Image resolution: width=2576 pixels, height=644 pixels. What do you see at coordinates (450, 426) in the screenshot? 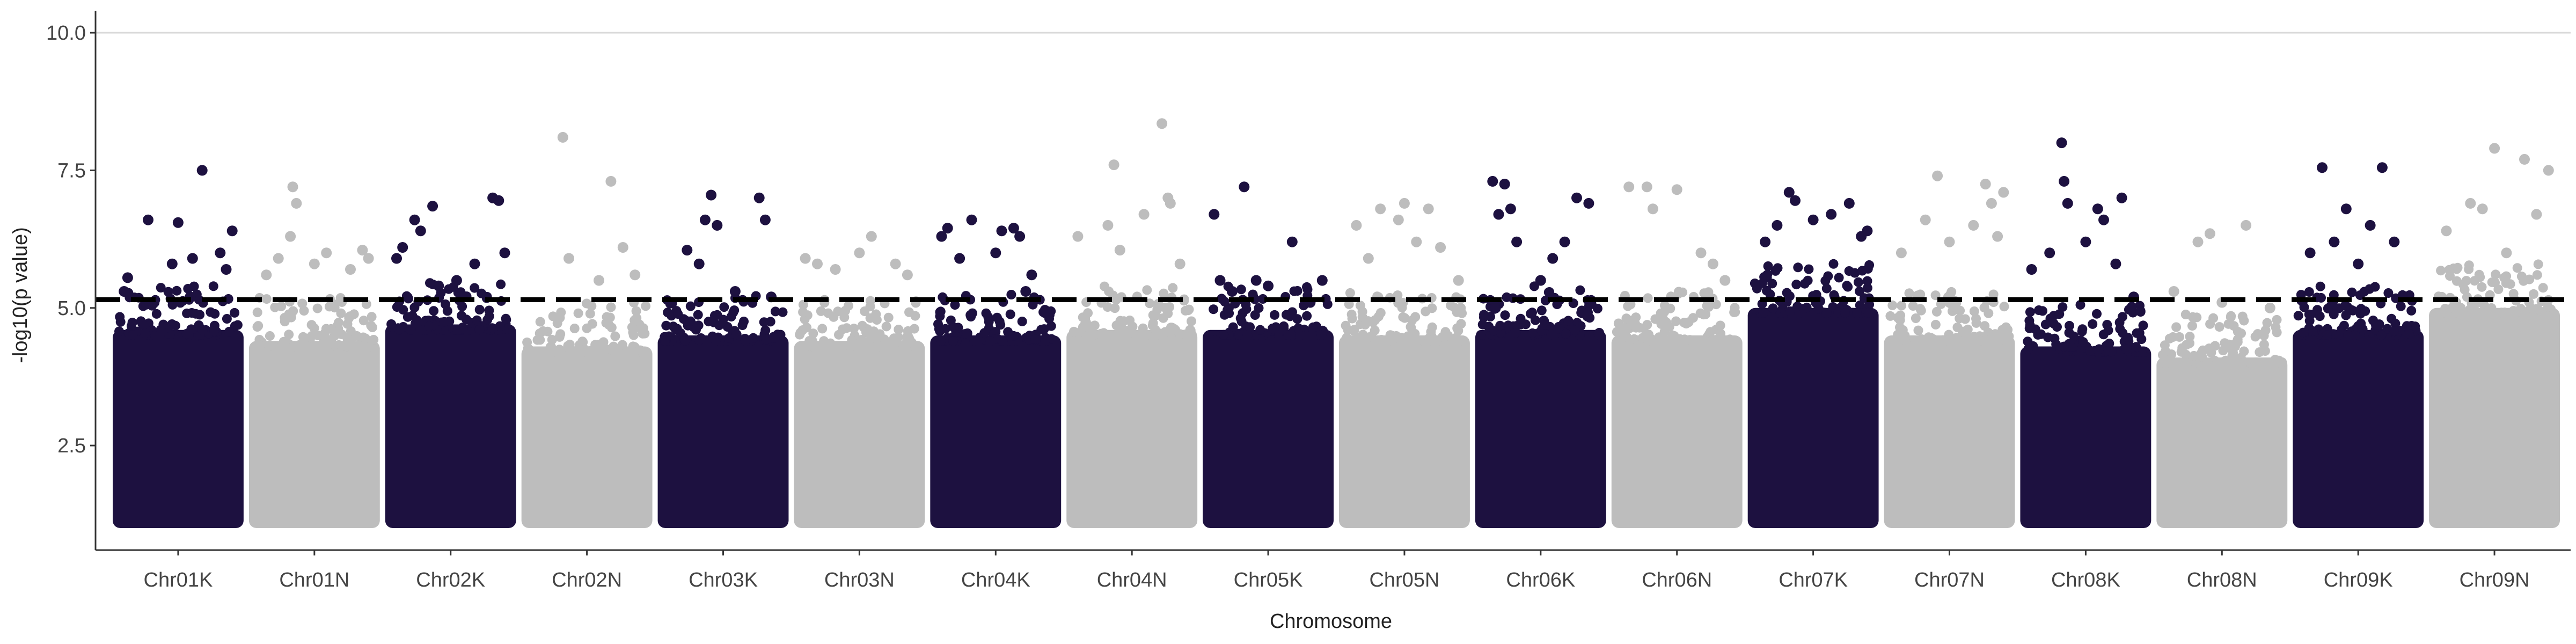
I see `cluster-Chr02K` at bounding box center [450, 426].